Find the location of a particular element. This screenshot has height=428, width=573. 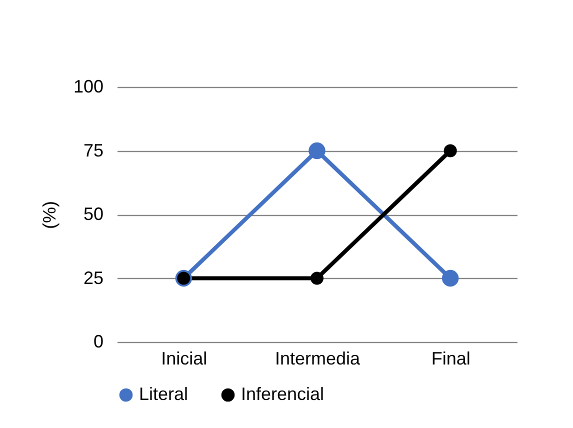

legend-label: Literal is located at coordinates (163, 394).